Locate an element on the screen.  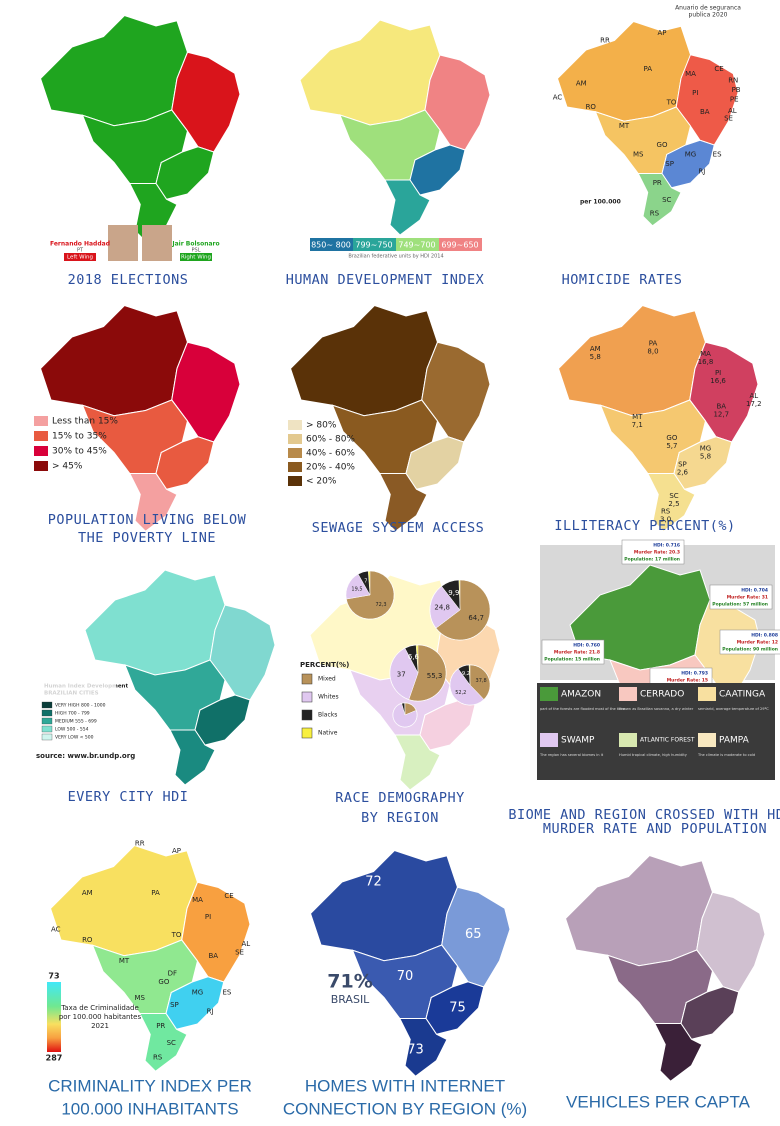
candidate-photo is located at coordinates (123, 243).